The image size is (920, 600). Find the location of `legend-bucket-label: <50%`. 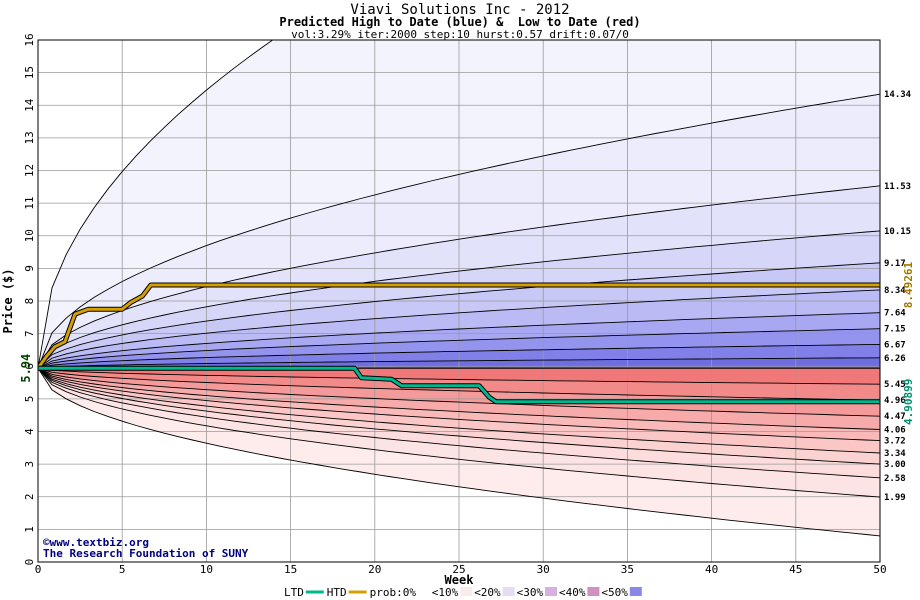

legend-bucket-label: <50% is located at coordinates (614, 592).